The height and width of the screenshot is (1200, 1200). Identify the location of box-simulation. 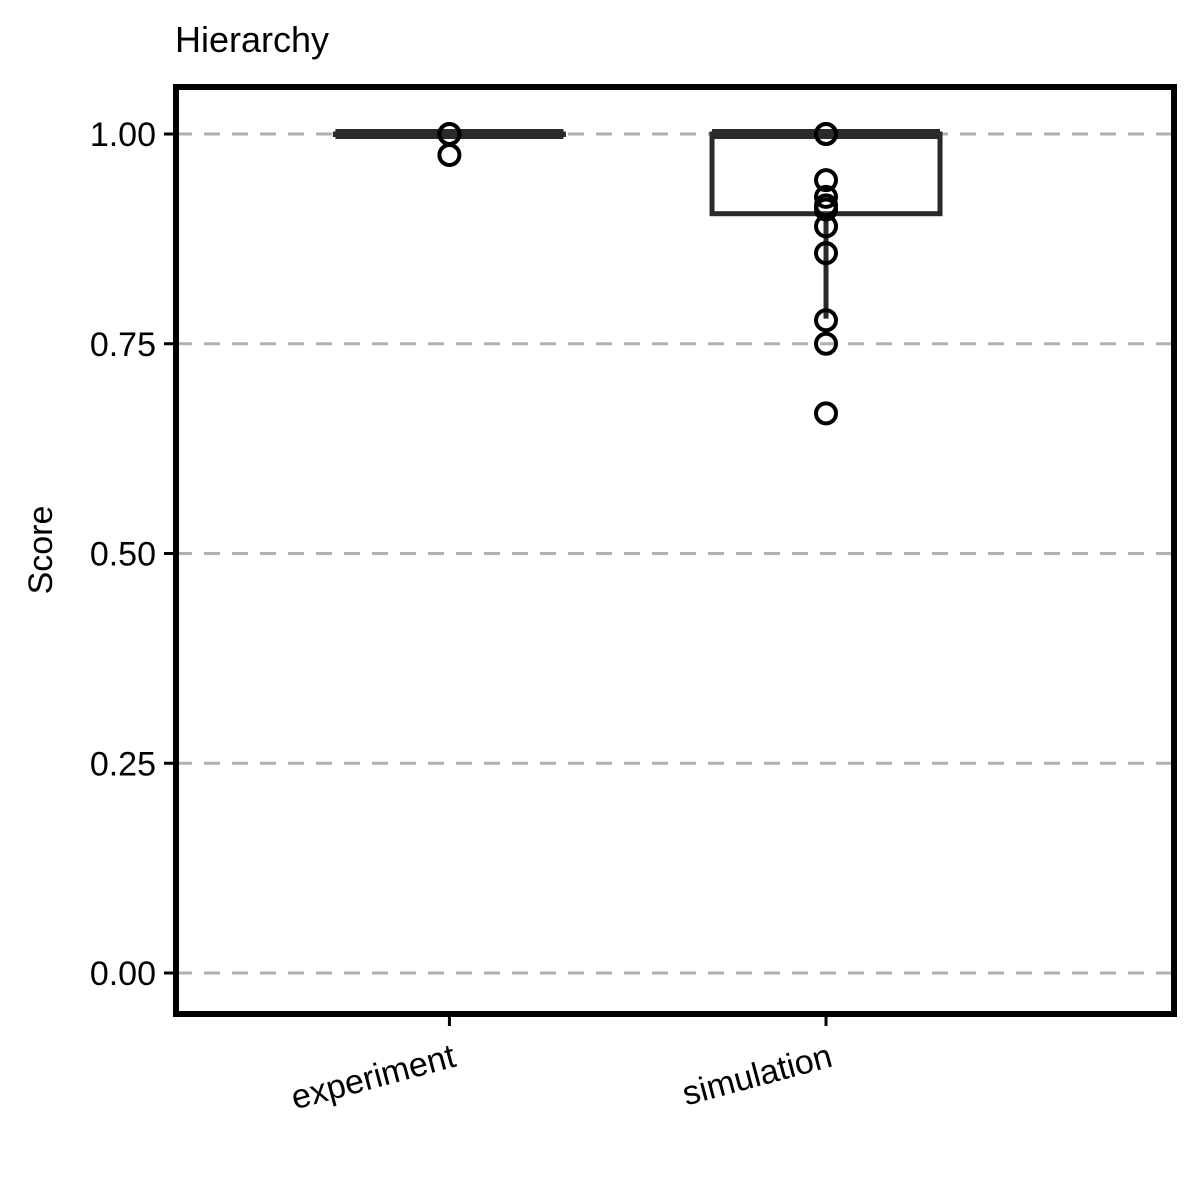
(826, 224).